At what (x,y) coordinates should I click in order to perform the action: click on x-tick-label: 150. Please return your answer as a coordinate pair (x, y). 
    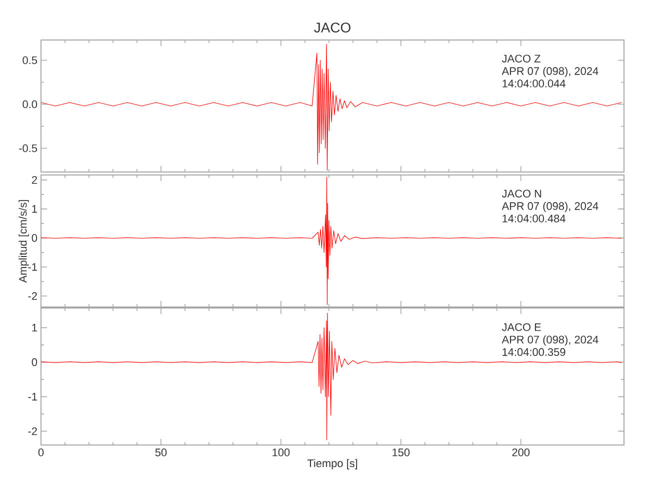
    Looking at the image, I should click on (401, 452).